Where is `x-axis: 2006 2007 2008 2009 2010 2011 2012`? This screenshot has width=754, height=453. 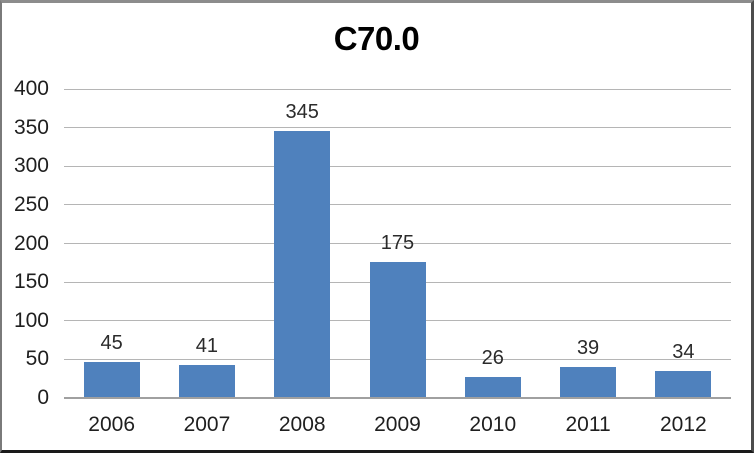 x-axis: 2006 2007 2008 2009 2010 2011 2012 is located at coordinates (397, 422).